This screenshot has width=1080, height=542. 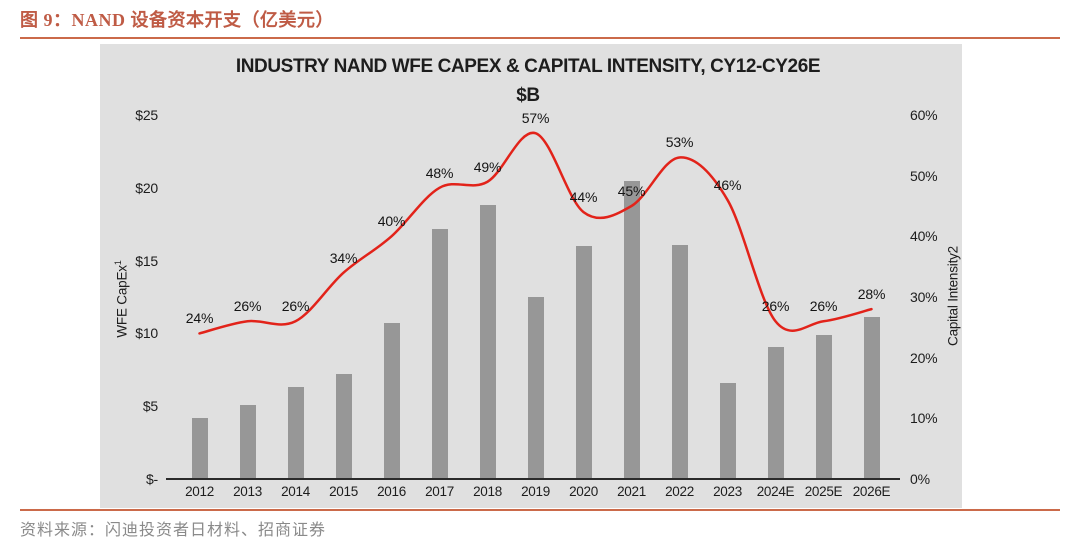 What do you see at coordinates (535, 491) in the screenshot?
I see `x-axis-label-2019: 2019` at bounding box center [535, 491].